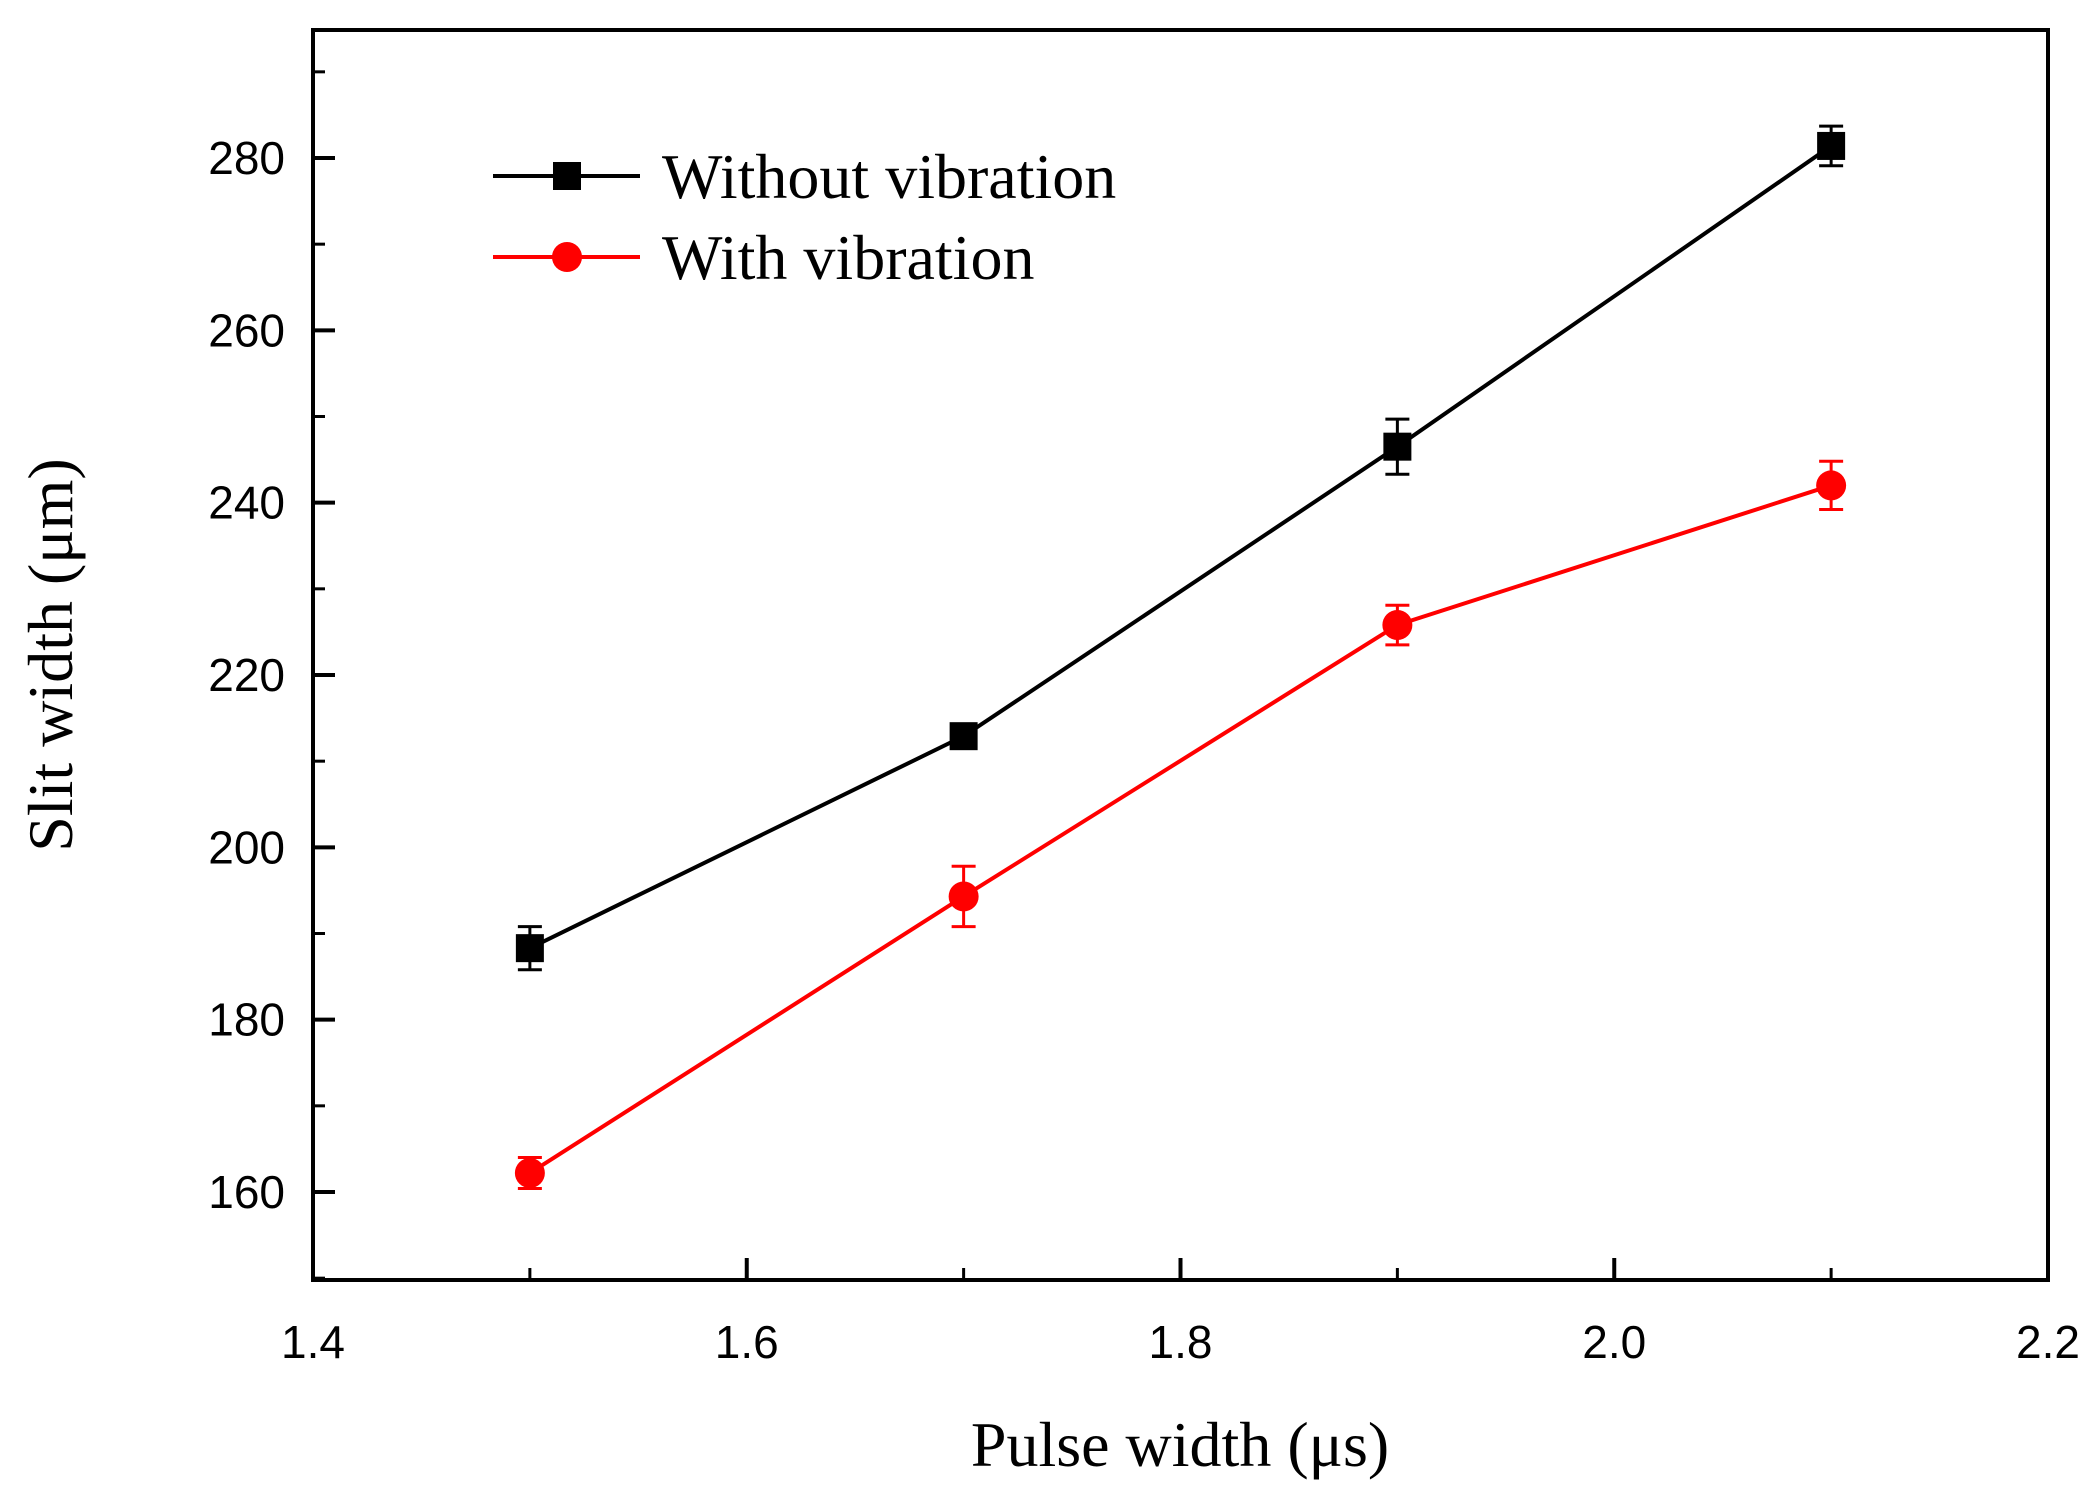 The image size is (2093, 1494). Describe the element at coordinates (246, 1020) in the screenshot. I see `y-tick-label: 180` at that location.